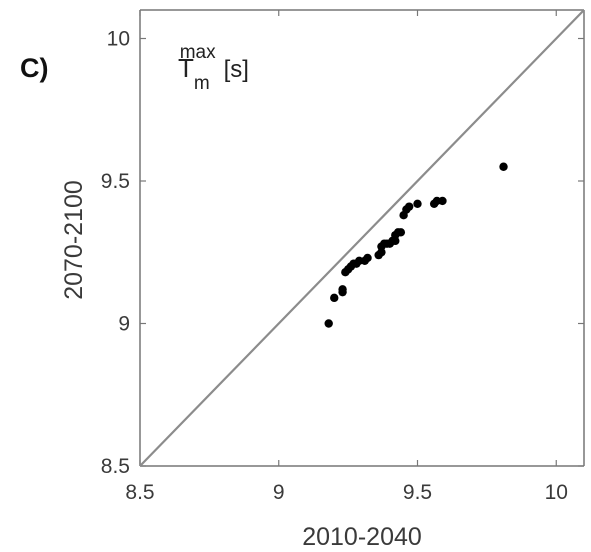 The height and width of the screenshot is (552, 591). What do you see at coordinates (213, 68) in the screenshot?
I see `variable-label: Tm max [s]` at bounding box center [213, 68].